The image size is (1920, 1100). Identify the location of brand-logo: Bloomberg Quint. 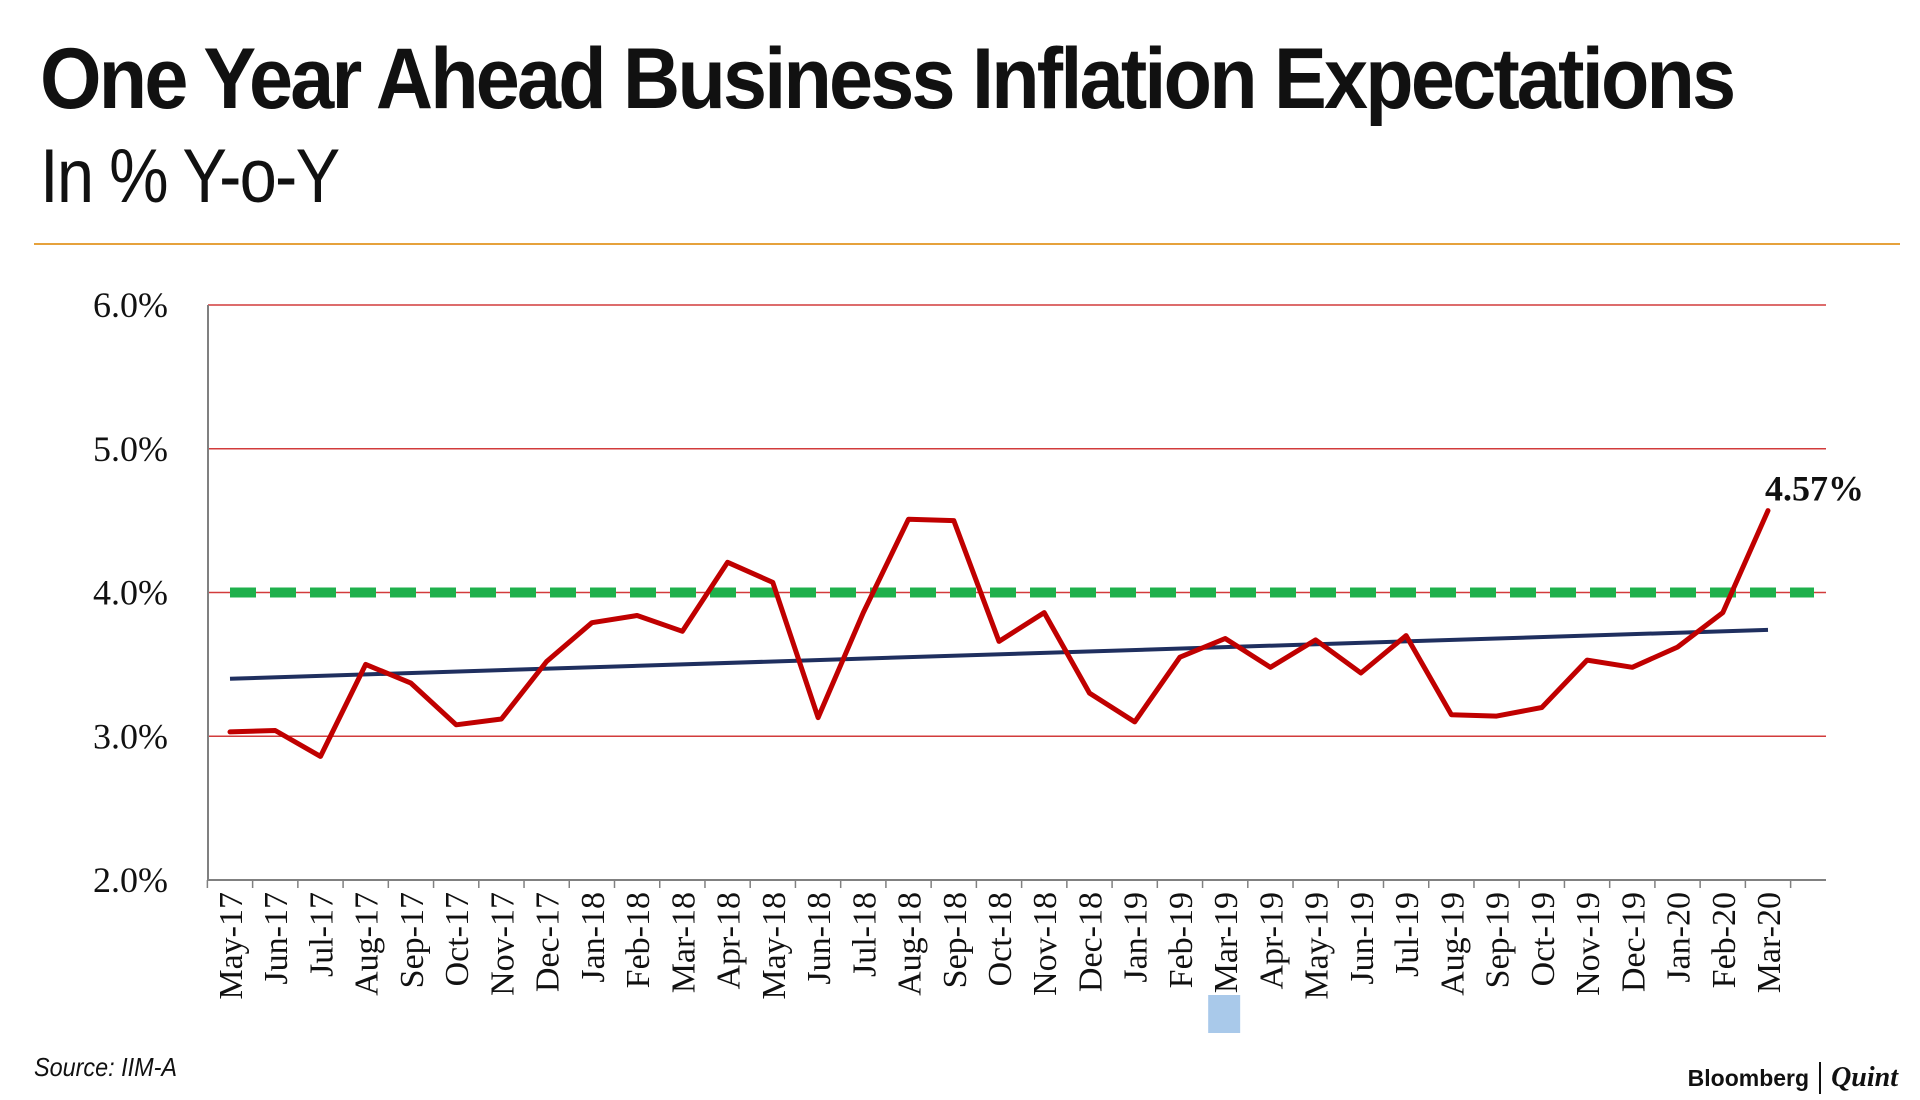
(1793, 1078).